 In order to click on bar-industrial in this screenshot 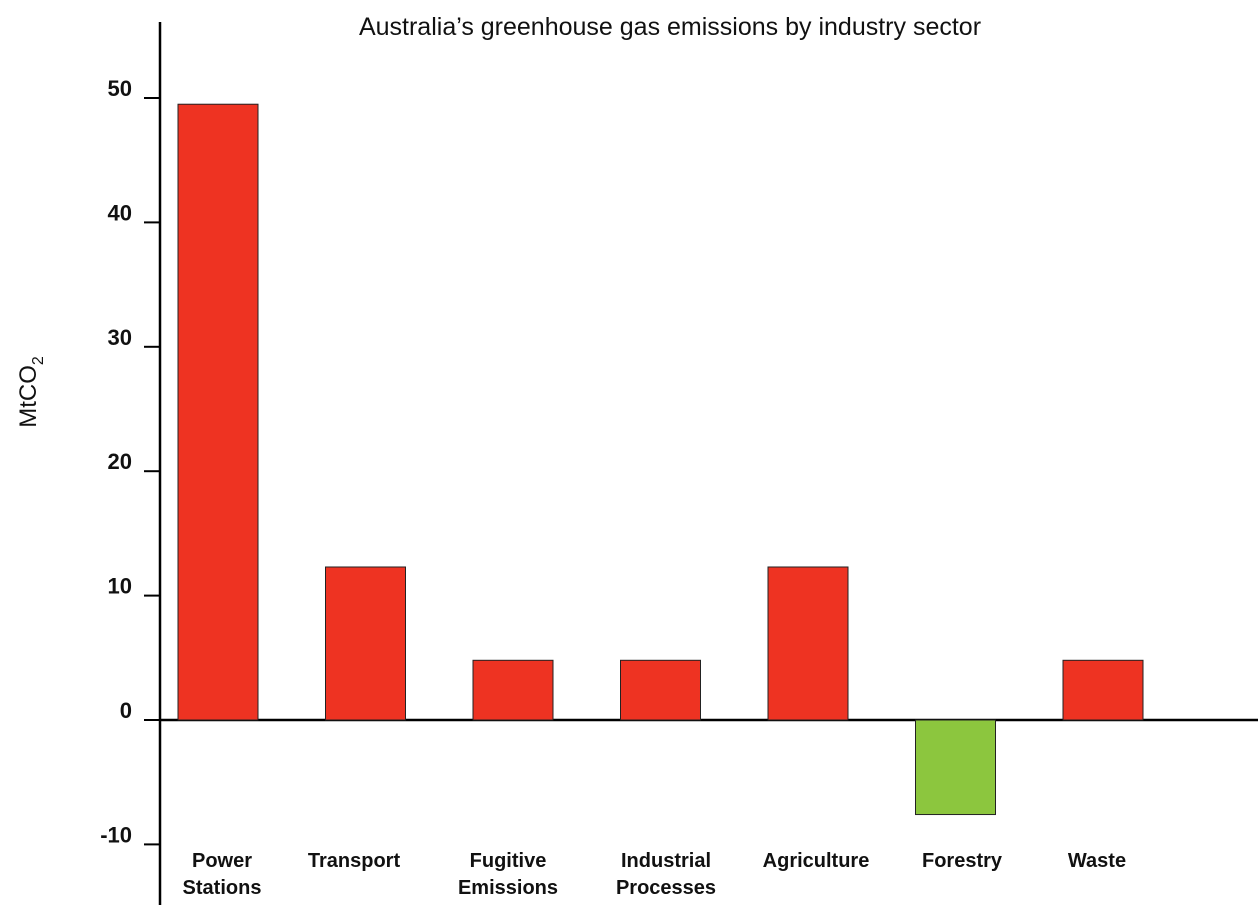, I will do `click(660, 690)`.